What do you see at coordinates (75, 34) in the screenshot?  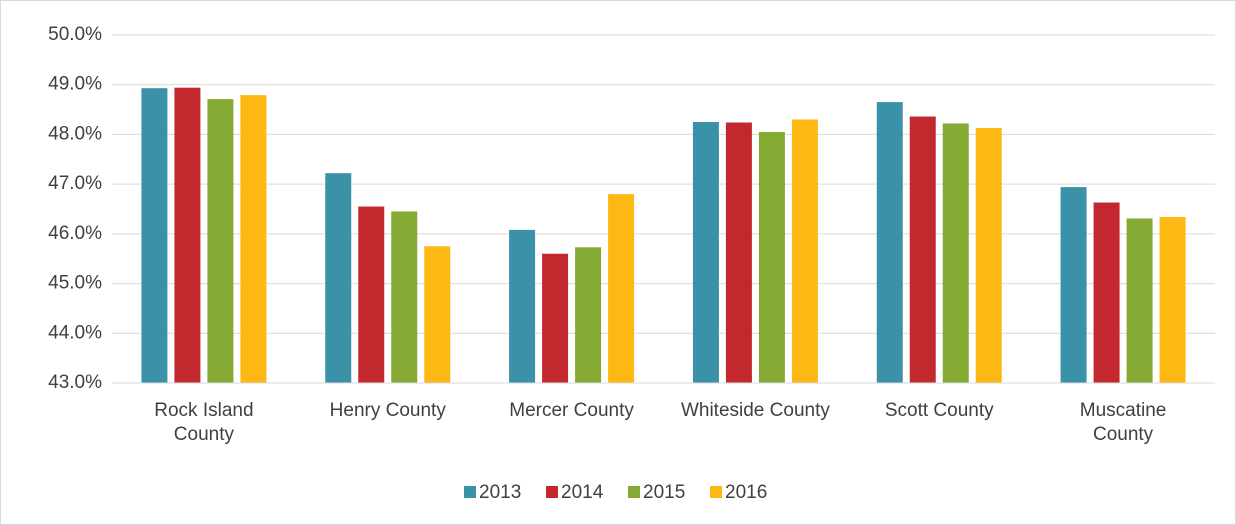 I see `y-tick-label: 50.0%` at bounding box center [75, 34].